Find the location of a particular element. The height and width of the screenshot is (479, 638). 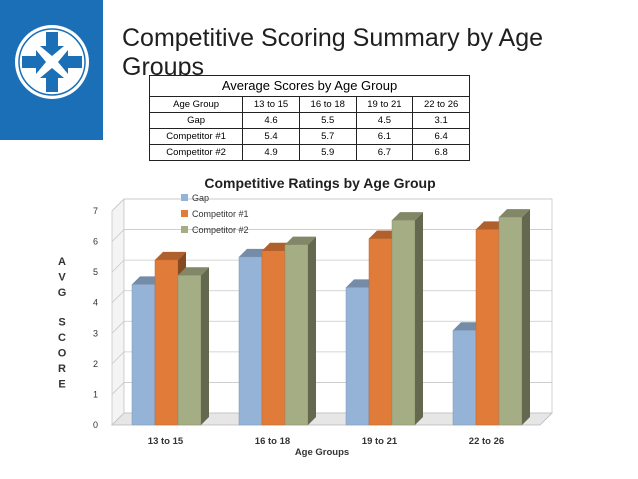

y-axis-label-letter: E is located at coordinates (61, 385).